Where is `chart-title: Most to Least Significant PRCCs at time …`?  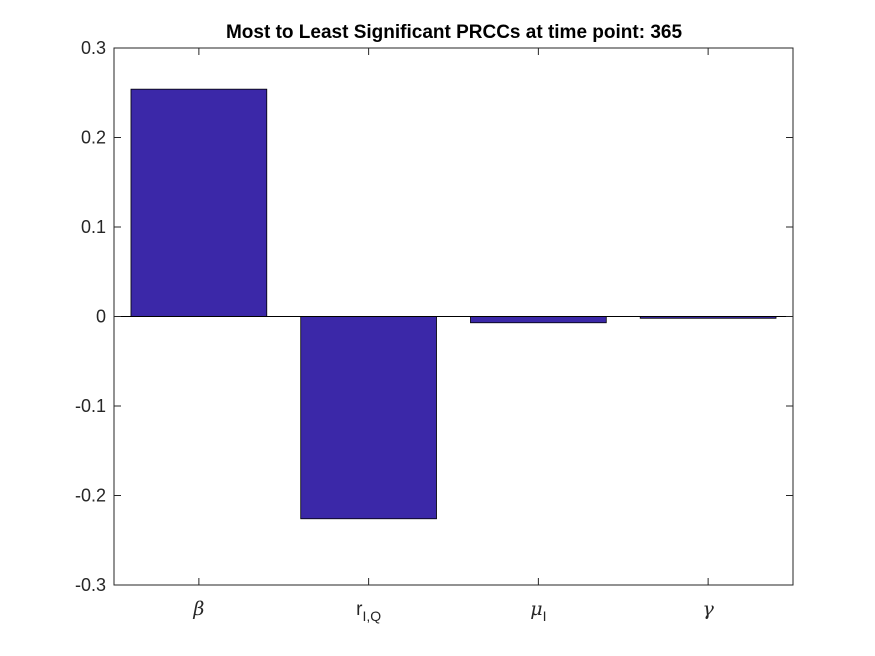
chart-title: Most to Least Significant PRCCs at time … is located at coordinates (454, 32).